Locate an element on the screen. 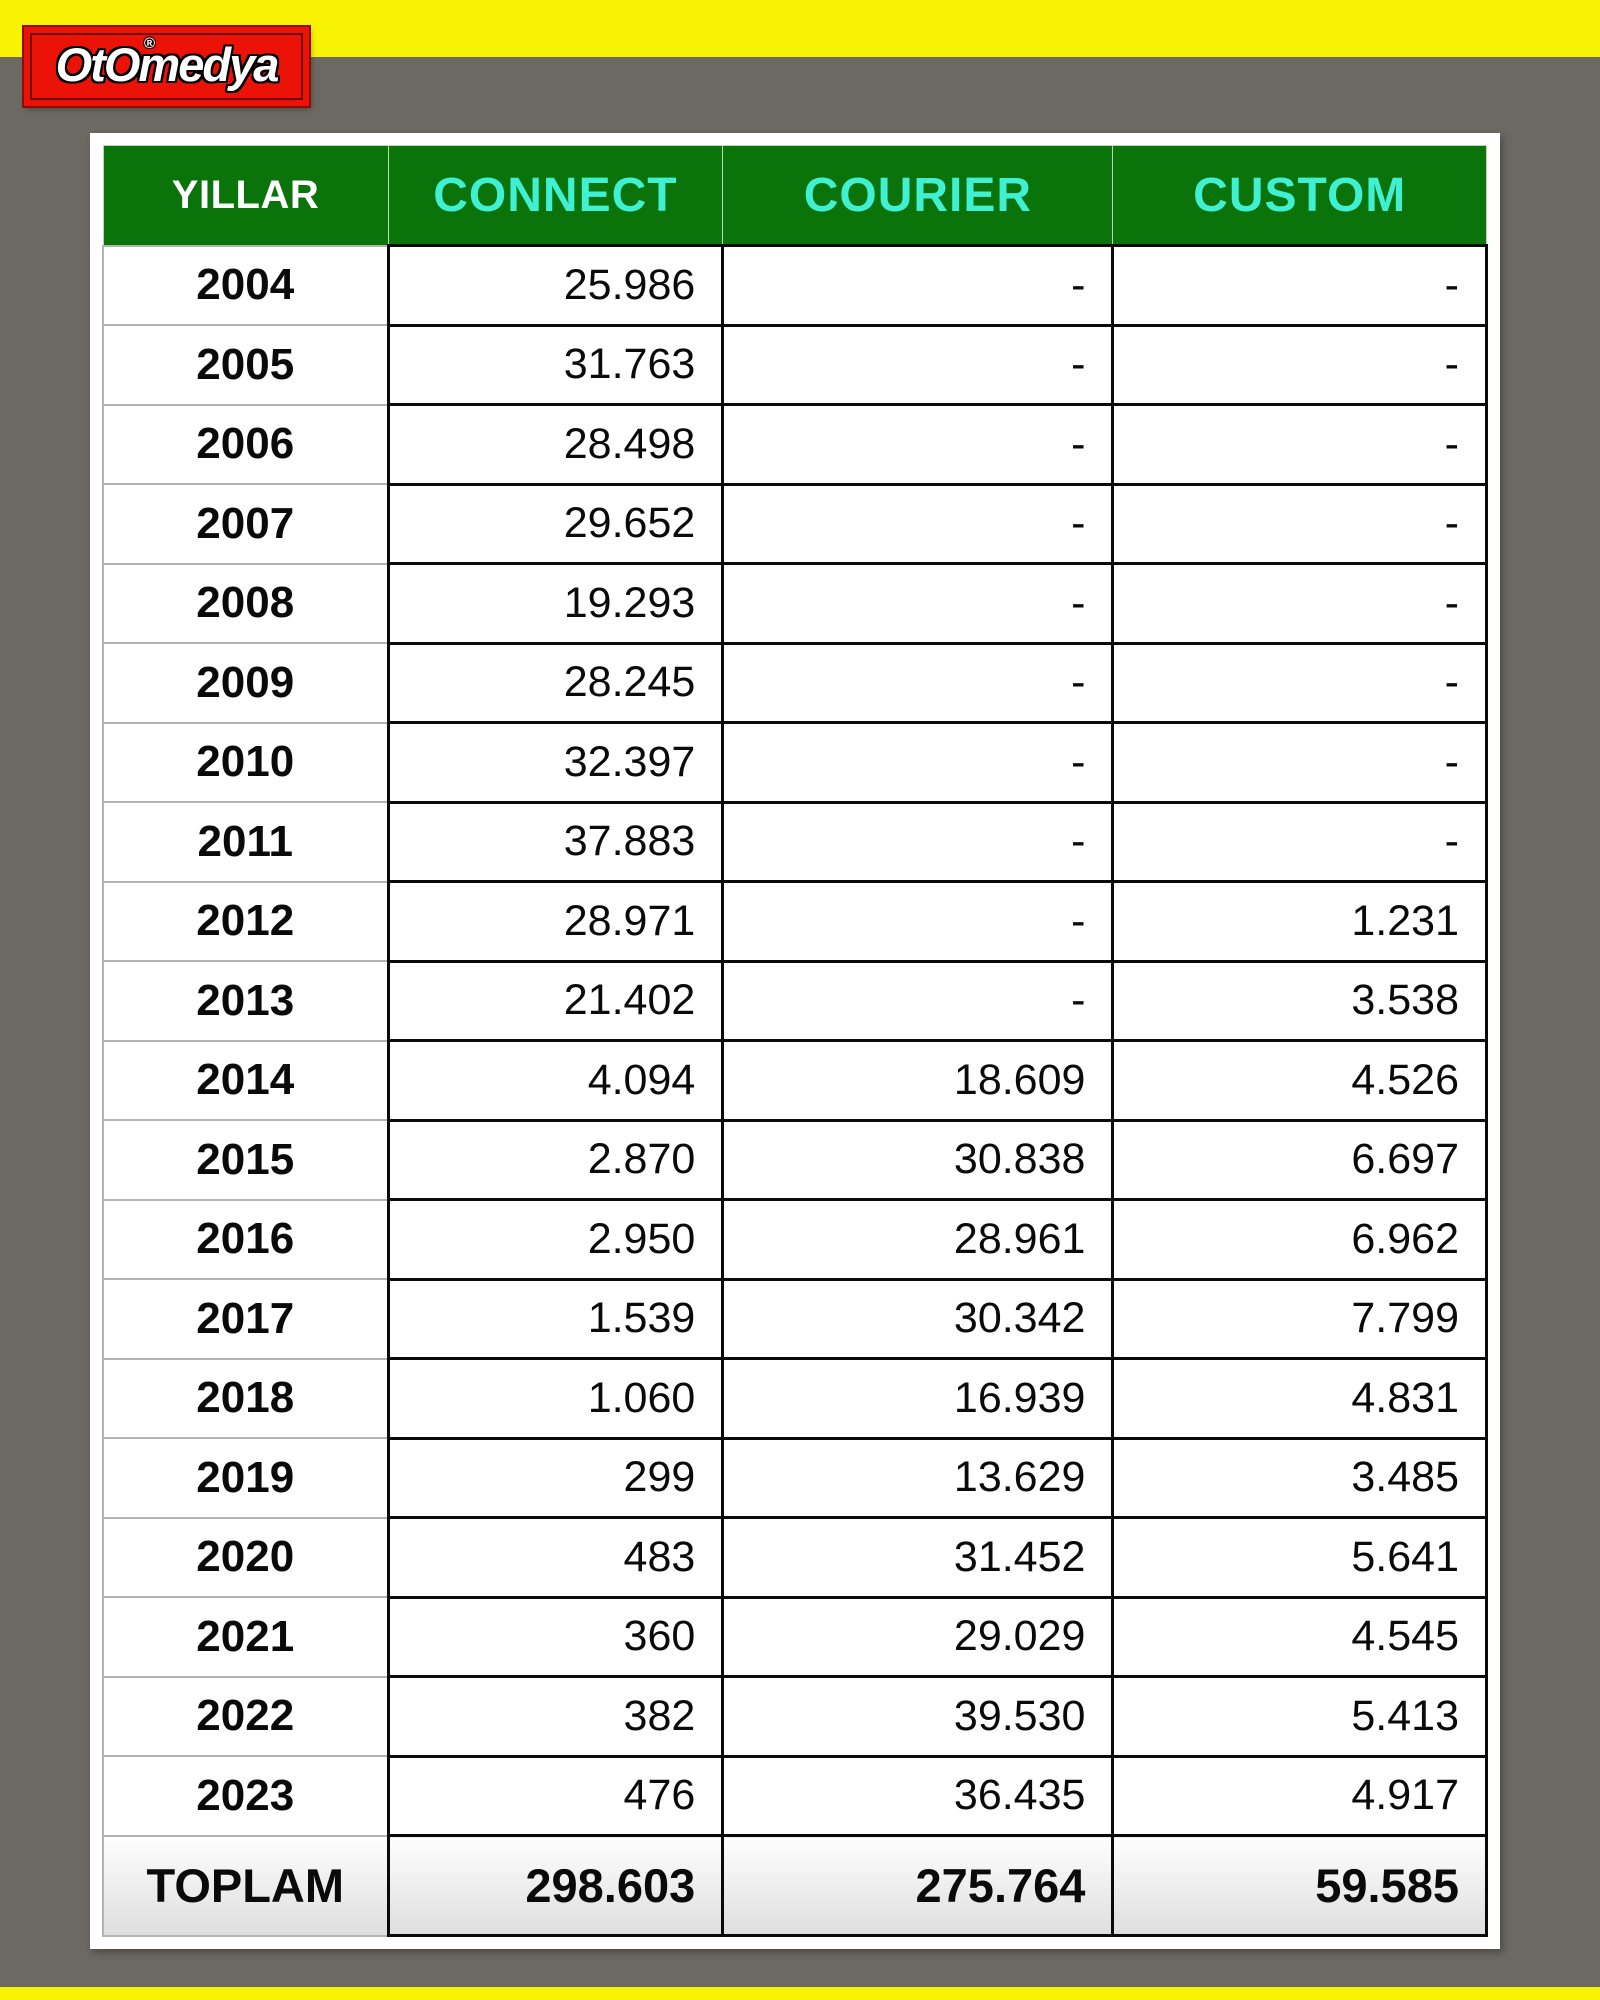  year-cell: 2018 is located at coordinates (246, 1398).